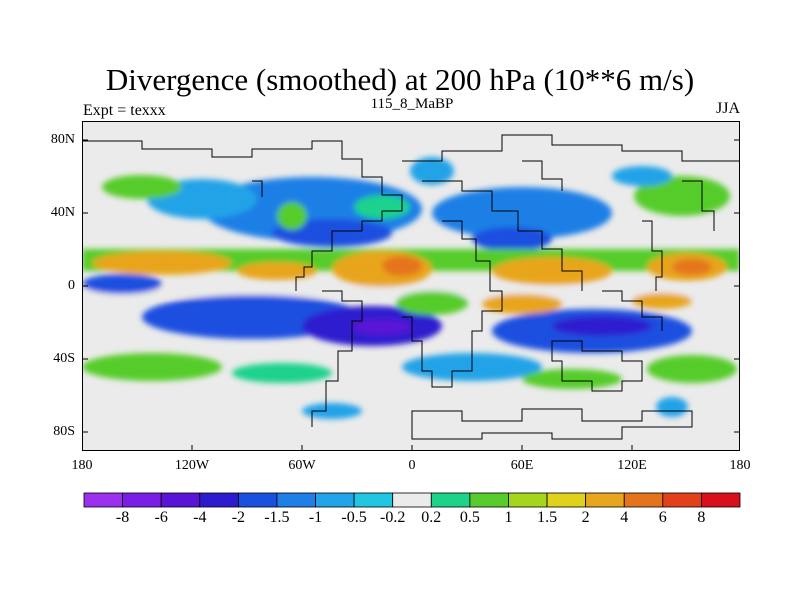 The image size is (800, 600). What do you see at coordinates (62, 212) in the screenshot?
I see `y-tick-label: 40N` at bounding box center [62, 212].